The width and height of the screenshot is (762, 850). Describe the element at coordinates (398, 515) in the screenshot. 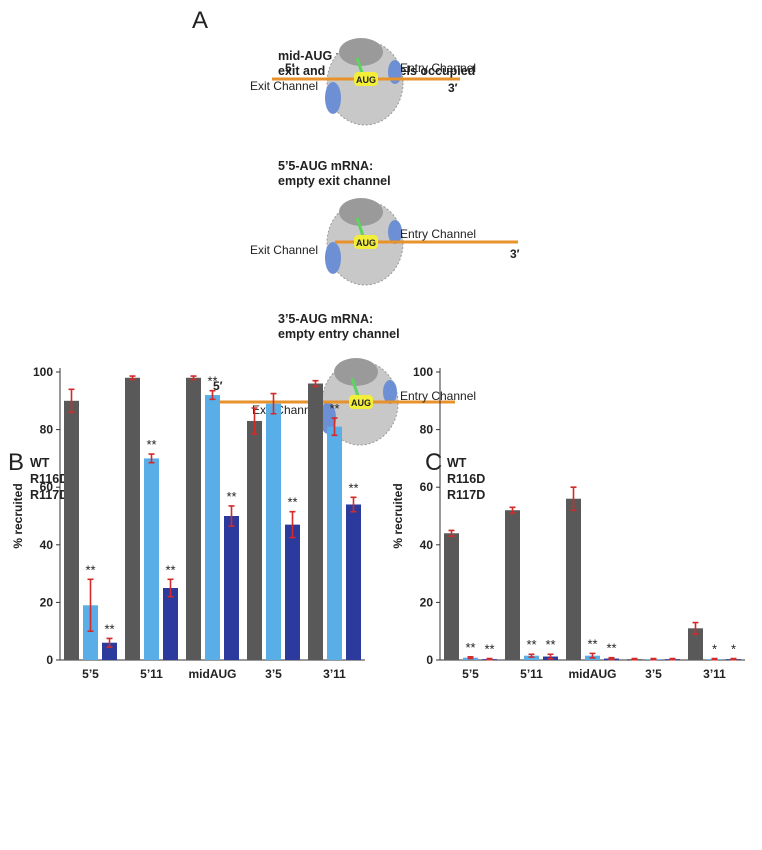

I see `y-axis-label: % recruited` at that location.